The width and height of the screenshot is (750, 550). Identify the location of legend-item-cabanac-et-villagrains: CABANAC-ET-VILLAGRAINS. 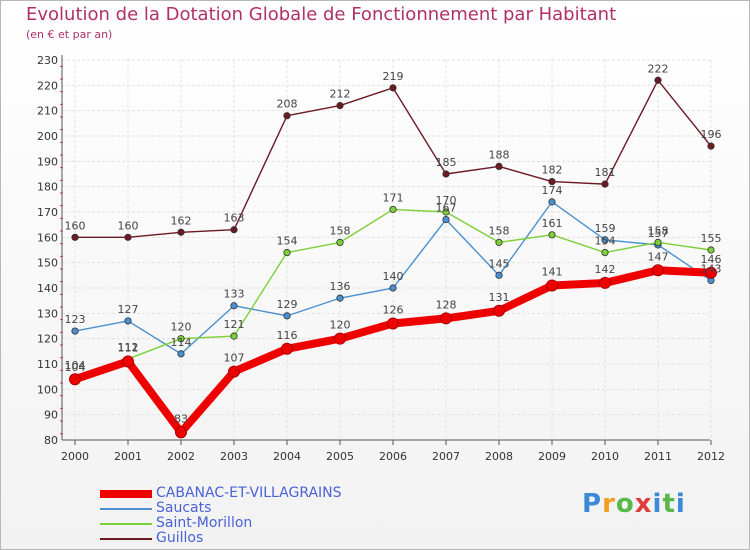
(250, 493).